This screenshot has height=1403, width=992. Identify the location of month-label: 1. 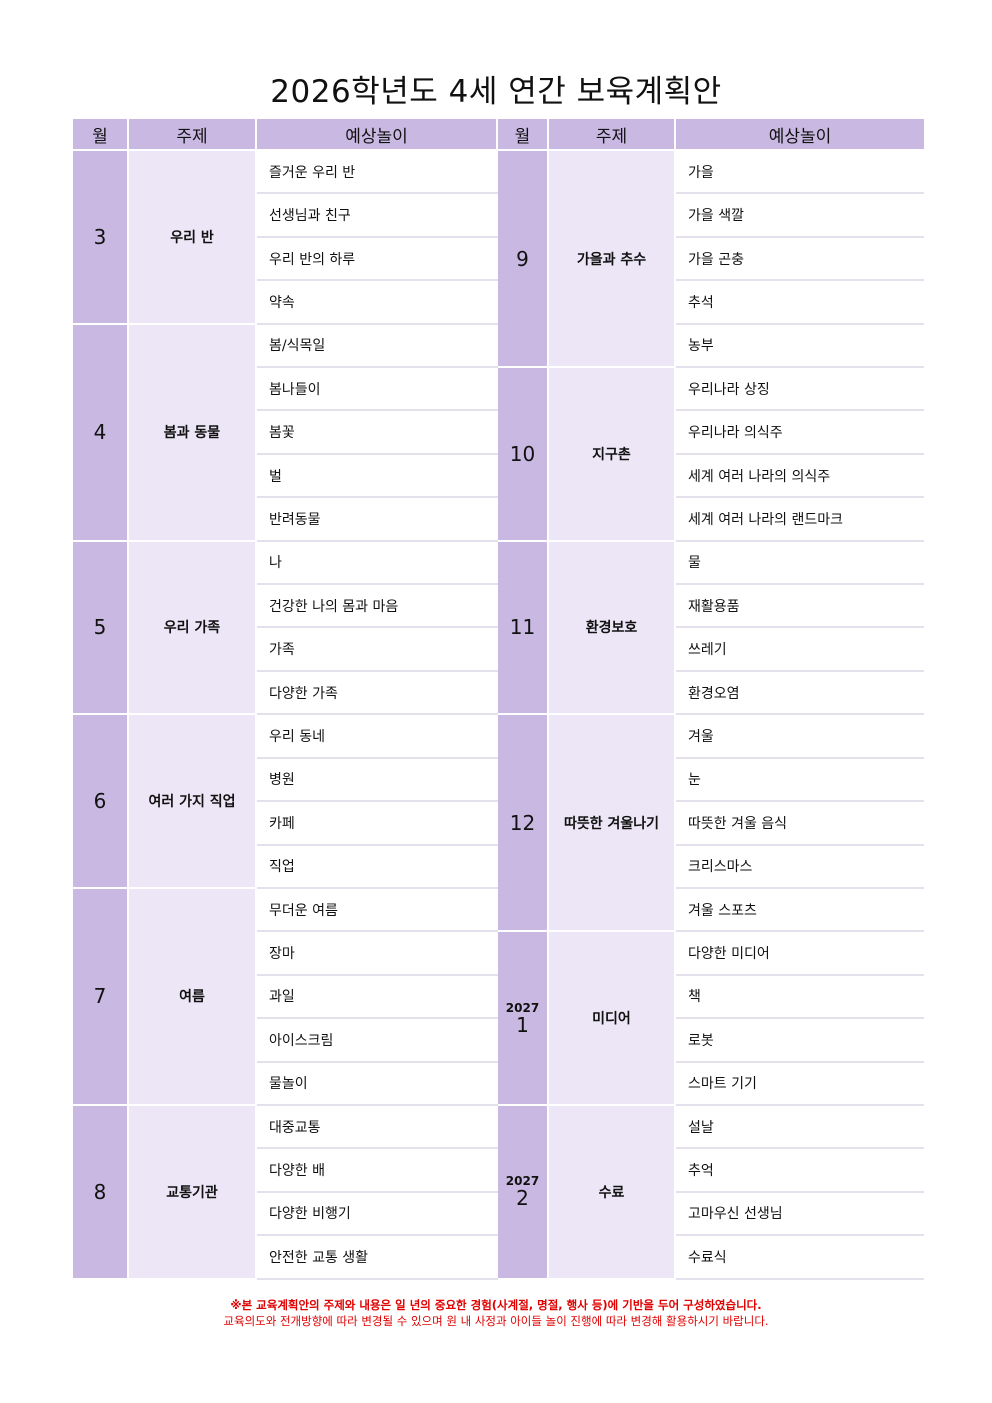
(522, 1024).